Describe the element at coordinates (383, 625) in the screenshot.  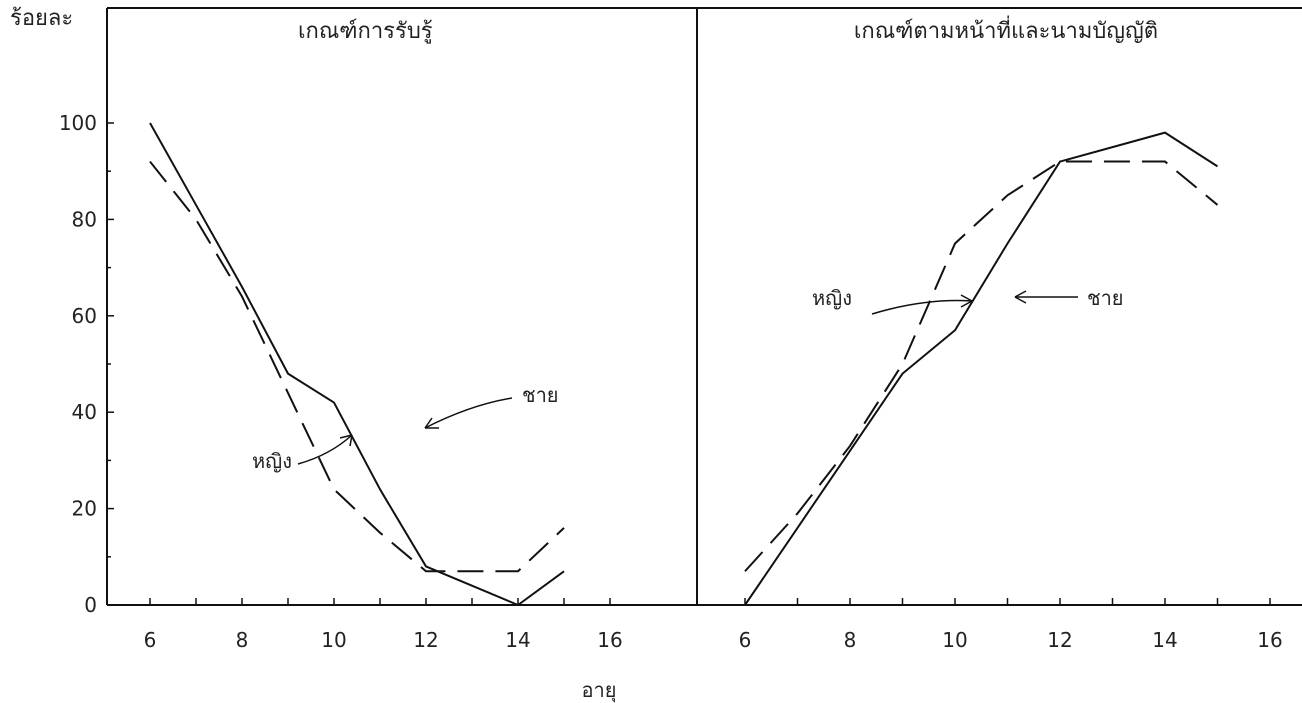
I see `x-axis-left: 6 8 10 12 14 16` at that location.